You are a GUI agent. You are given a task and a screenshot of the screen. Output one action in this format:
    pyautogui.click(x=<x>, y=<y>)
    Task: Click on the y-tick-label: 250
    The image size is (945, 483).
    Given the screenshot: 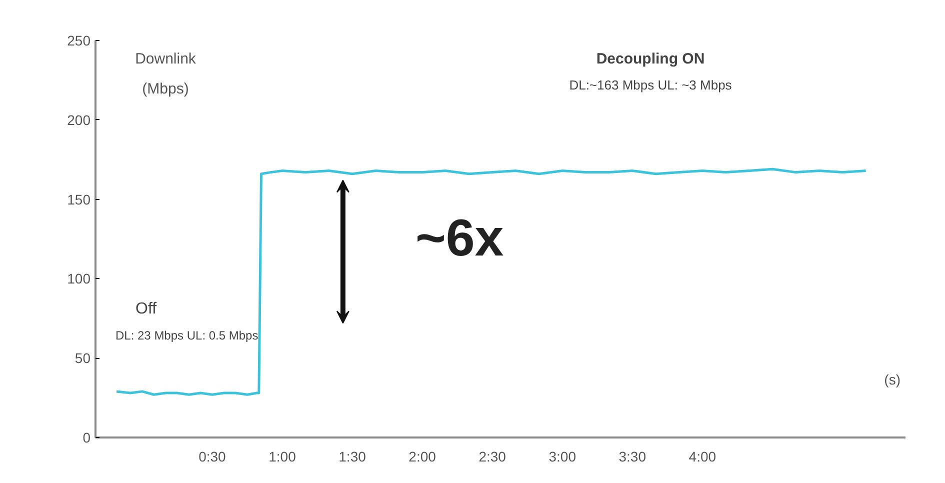 What is the action you would take?
    pyautogui.click(x=79, y=40)
    